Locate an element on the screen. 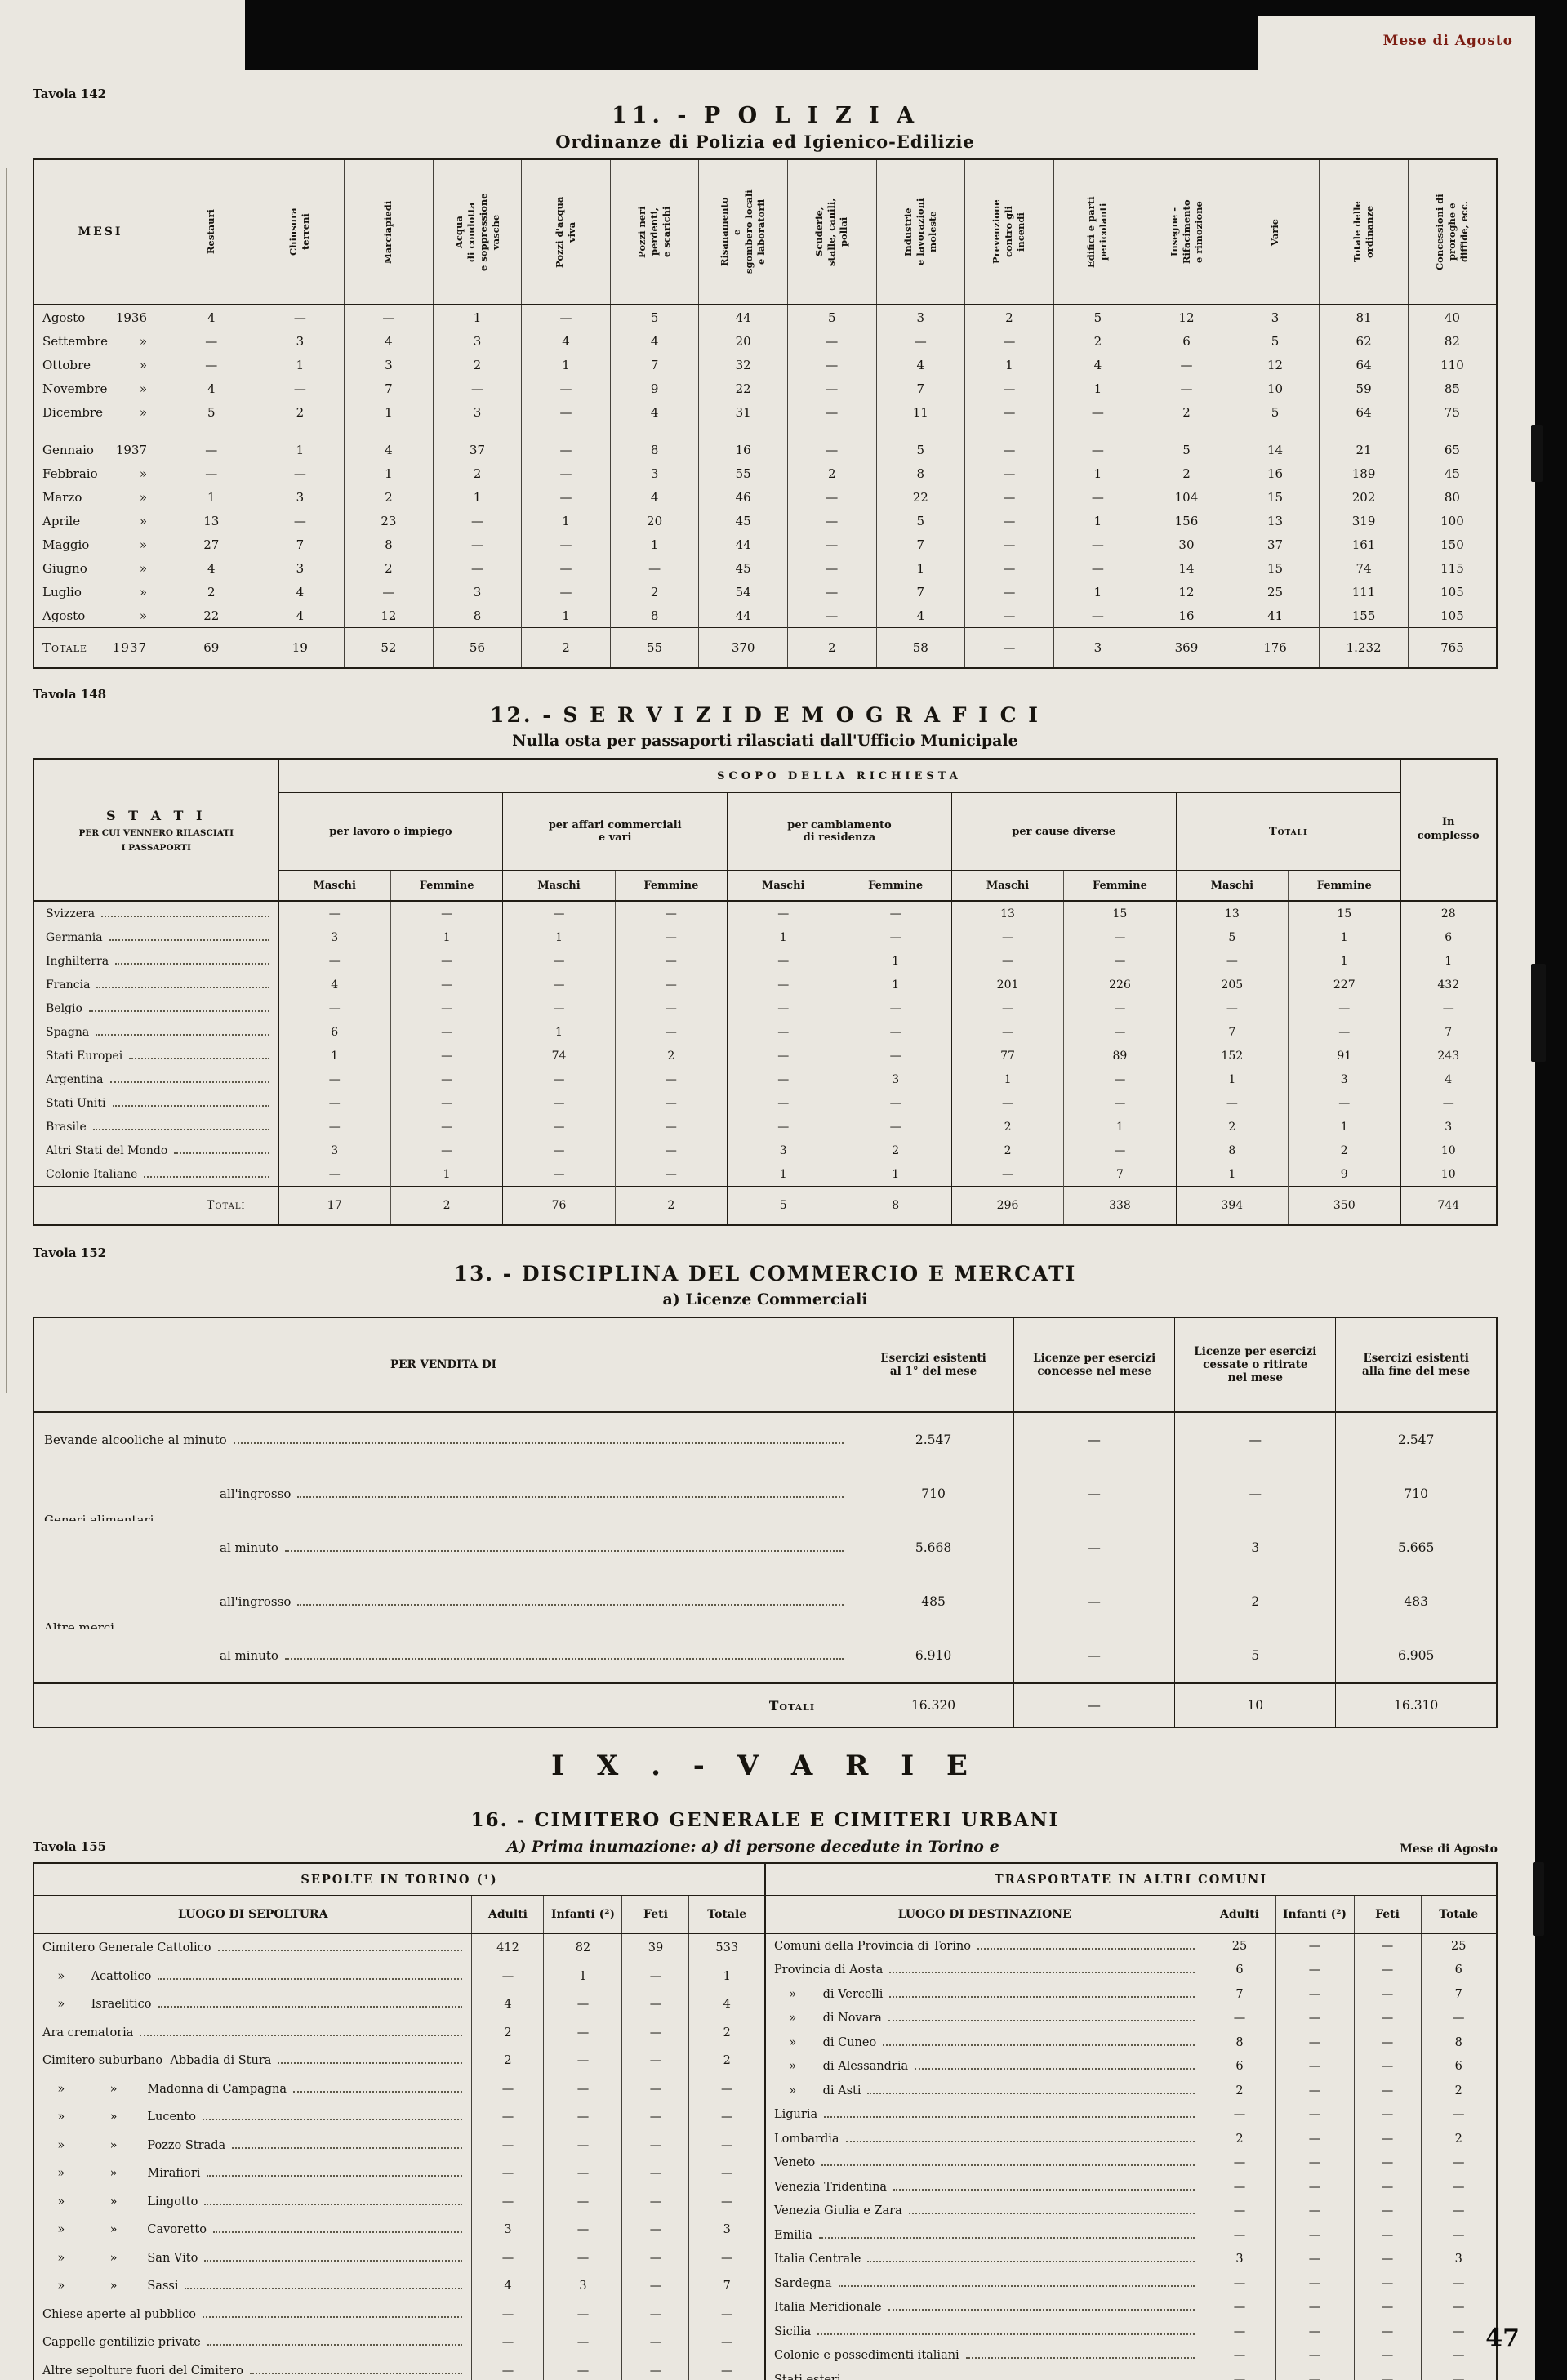 This screenshot has width=1567, height=2380. table-row: Cimitero suburbano Abbadia di Stura 2— —2 is located at coordinates (399, 2061).